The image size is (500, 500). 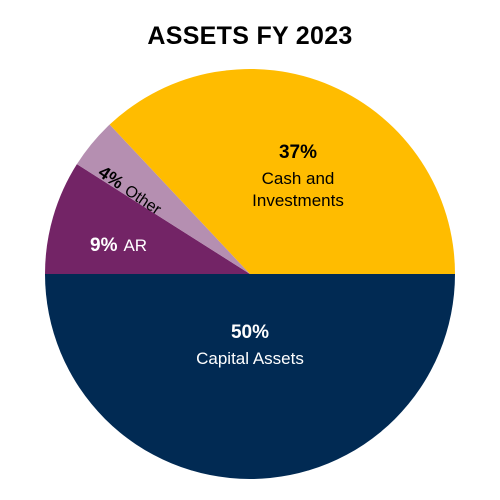 What do you see at coordinates (250, 36) in the screenshot?
I see `chart-title: ASSETS FY 2023` at bounding box center [250, 36].